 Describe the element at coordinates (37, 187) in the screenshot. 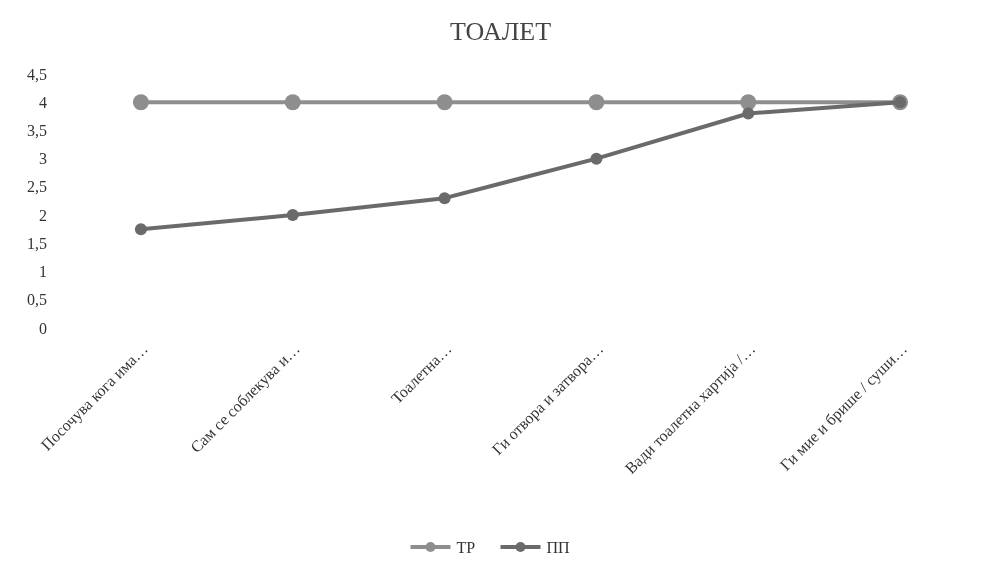

I see `y-tick-label: 2,5` at that location.